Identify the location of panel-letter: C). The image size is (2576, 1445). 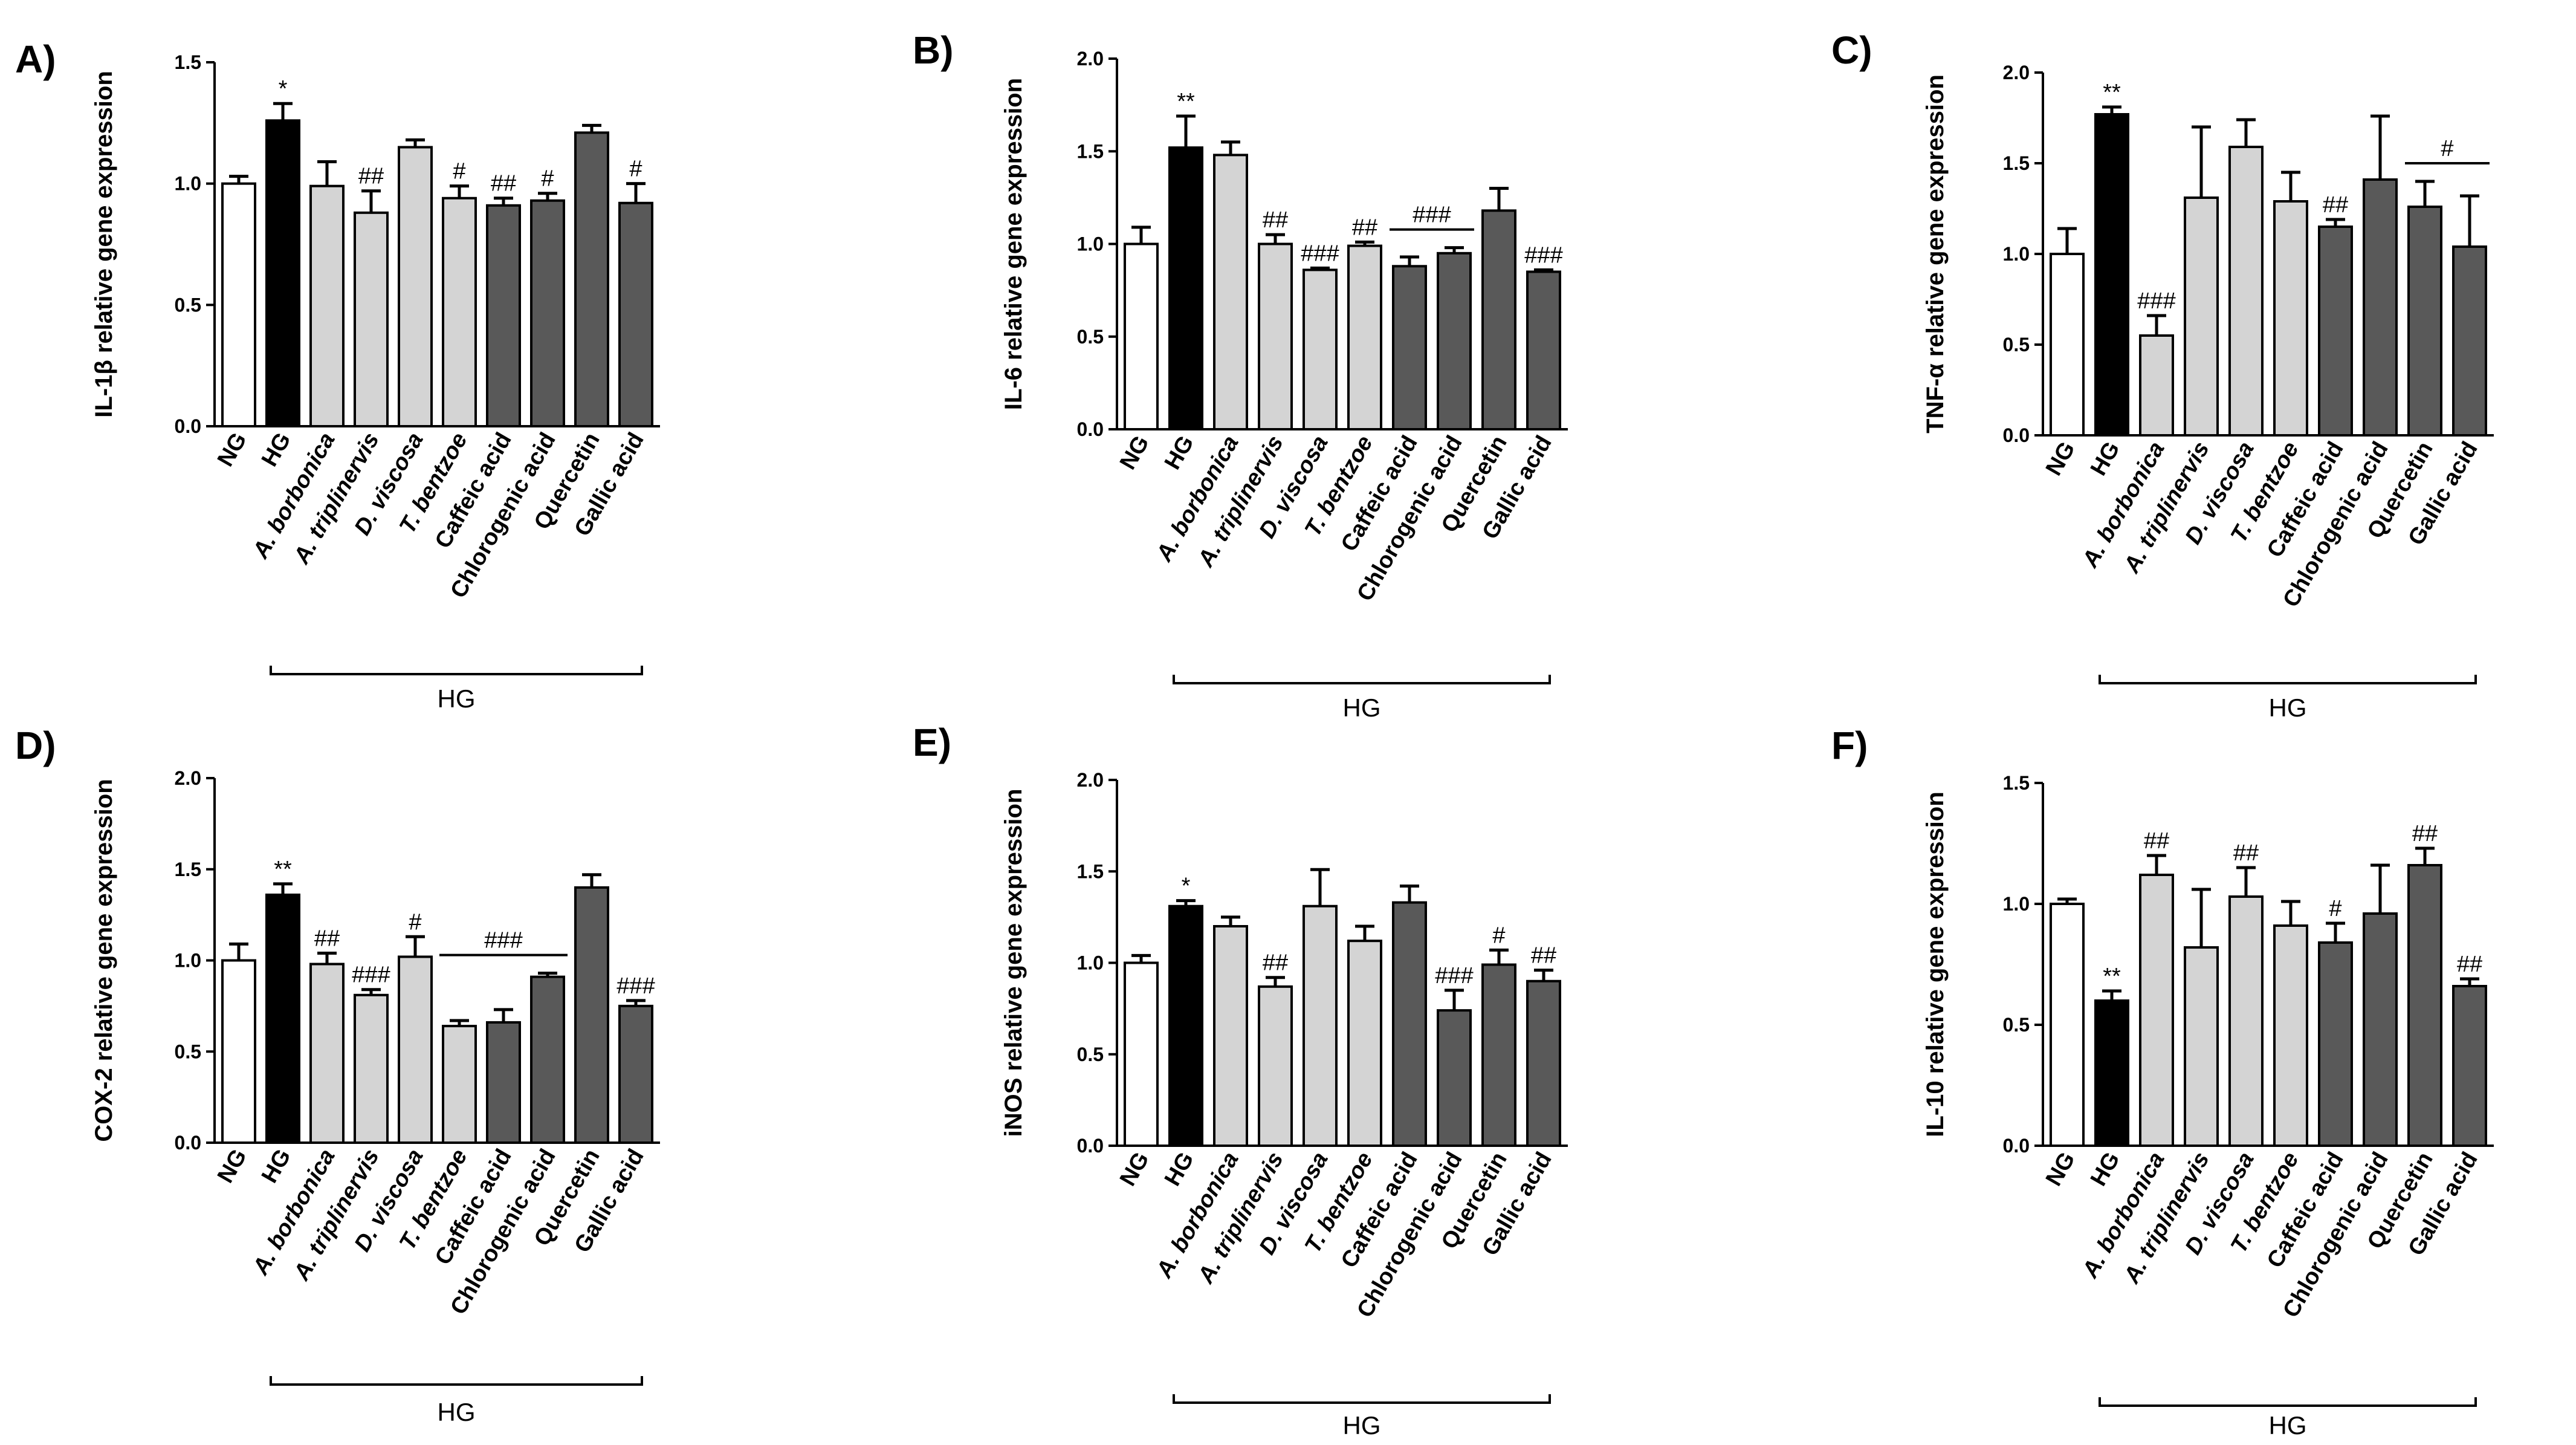
(1851, 50).